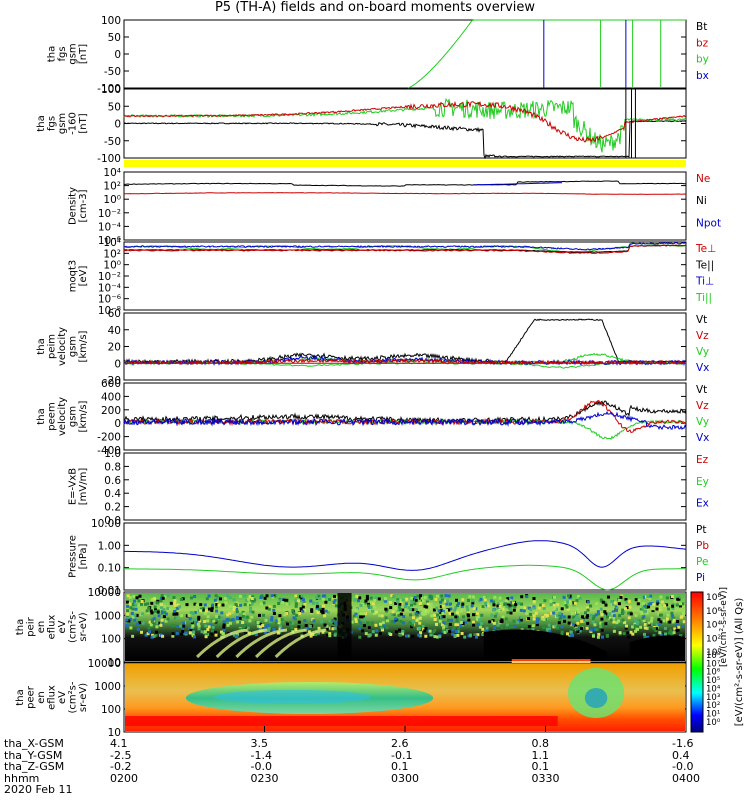  Describe the element at coordinates (405, 140) in the screenshot. I see `bt-trace` at that location.